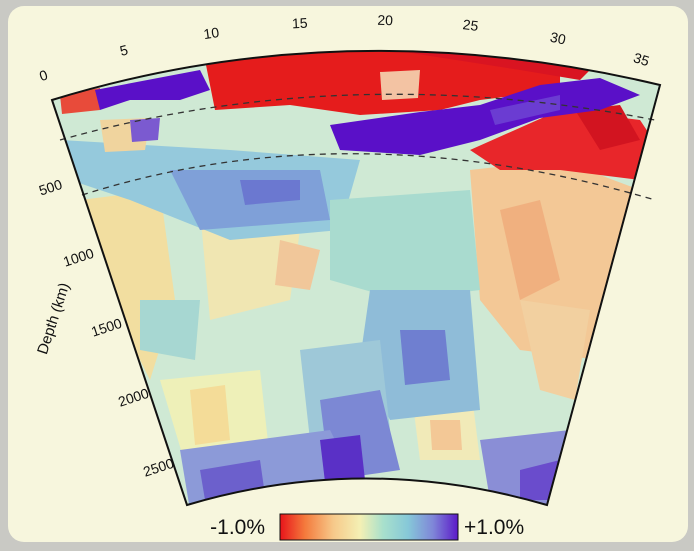 The width and height of the screenshot is (694, 551). I want to click on angle-tick-label: 25, so click(471, 25).